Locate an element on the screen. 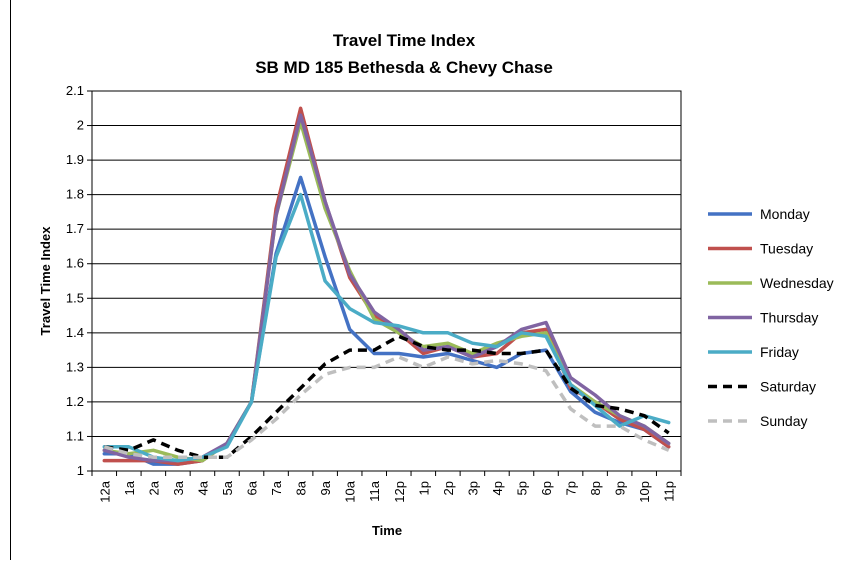  x-tick-label: 10p is located at coordinates (644, 492).